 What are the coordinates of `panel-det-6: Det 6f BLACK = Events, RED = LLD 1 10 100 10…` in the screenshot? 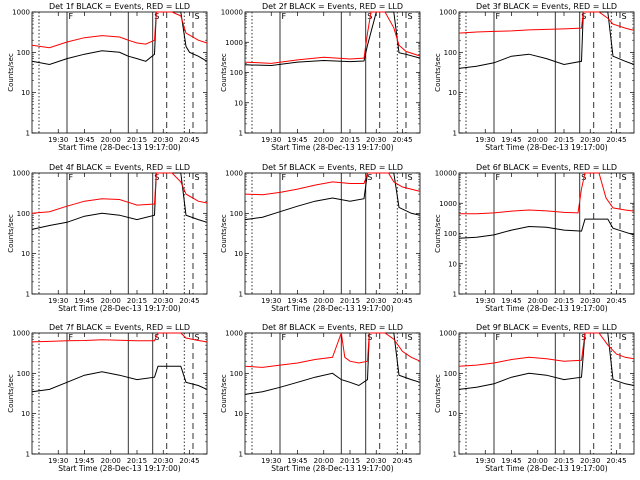 It's located at (534, 238).